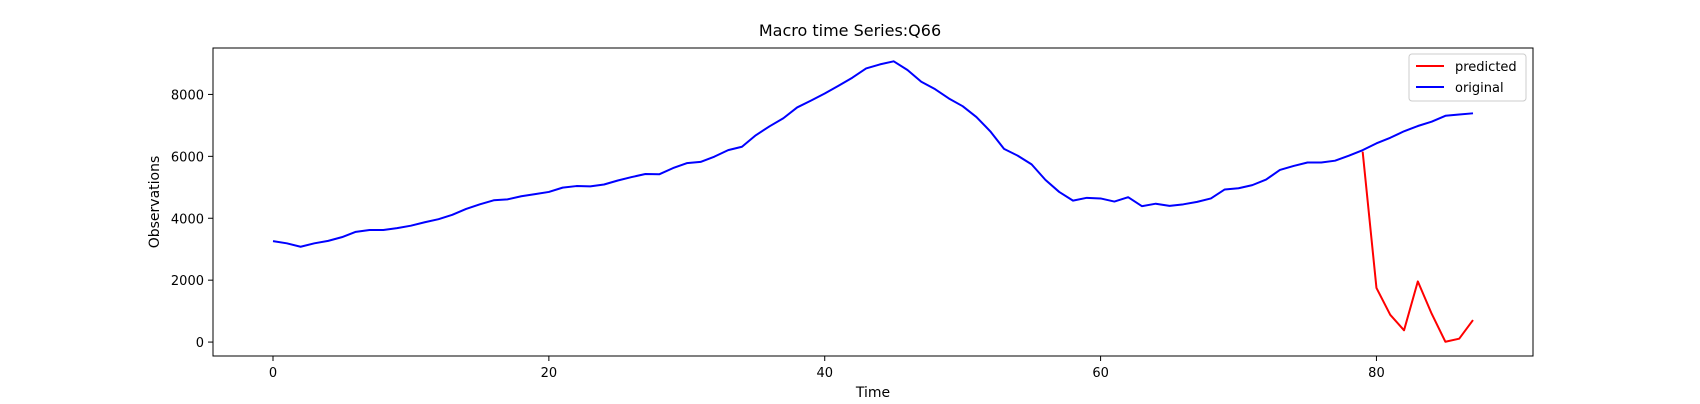 This screenshot has height=404, width=1700. Describe the element at coordinates (187, 219) in the screenshot. I see `y-tick-label: 4000` at that location.